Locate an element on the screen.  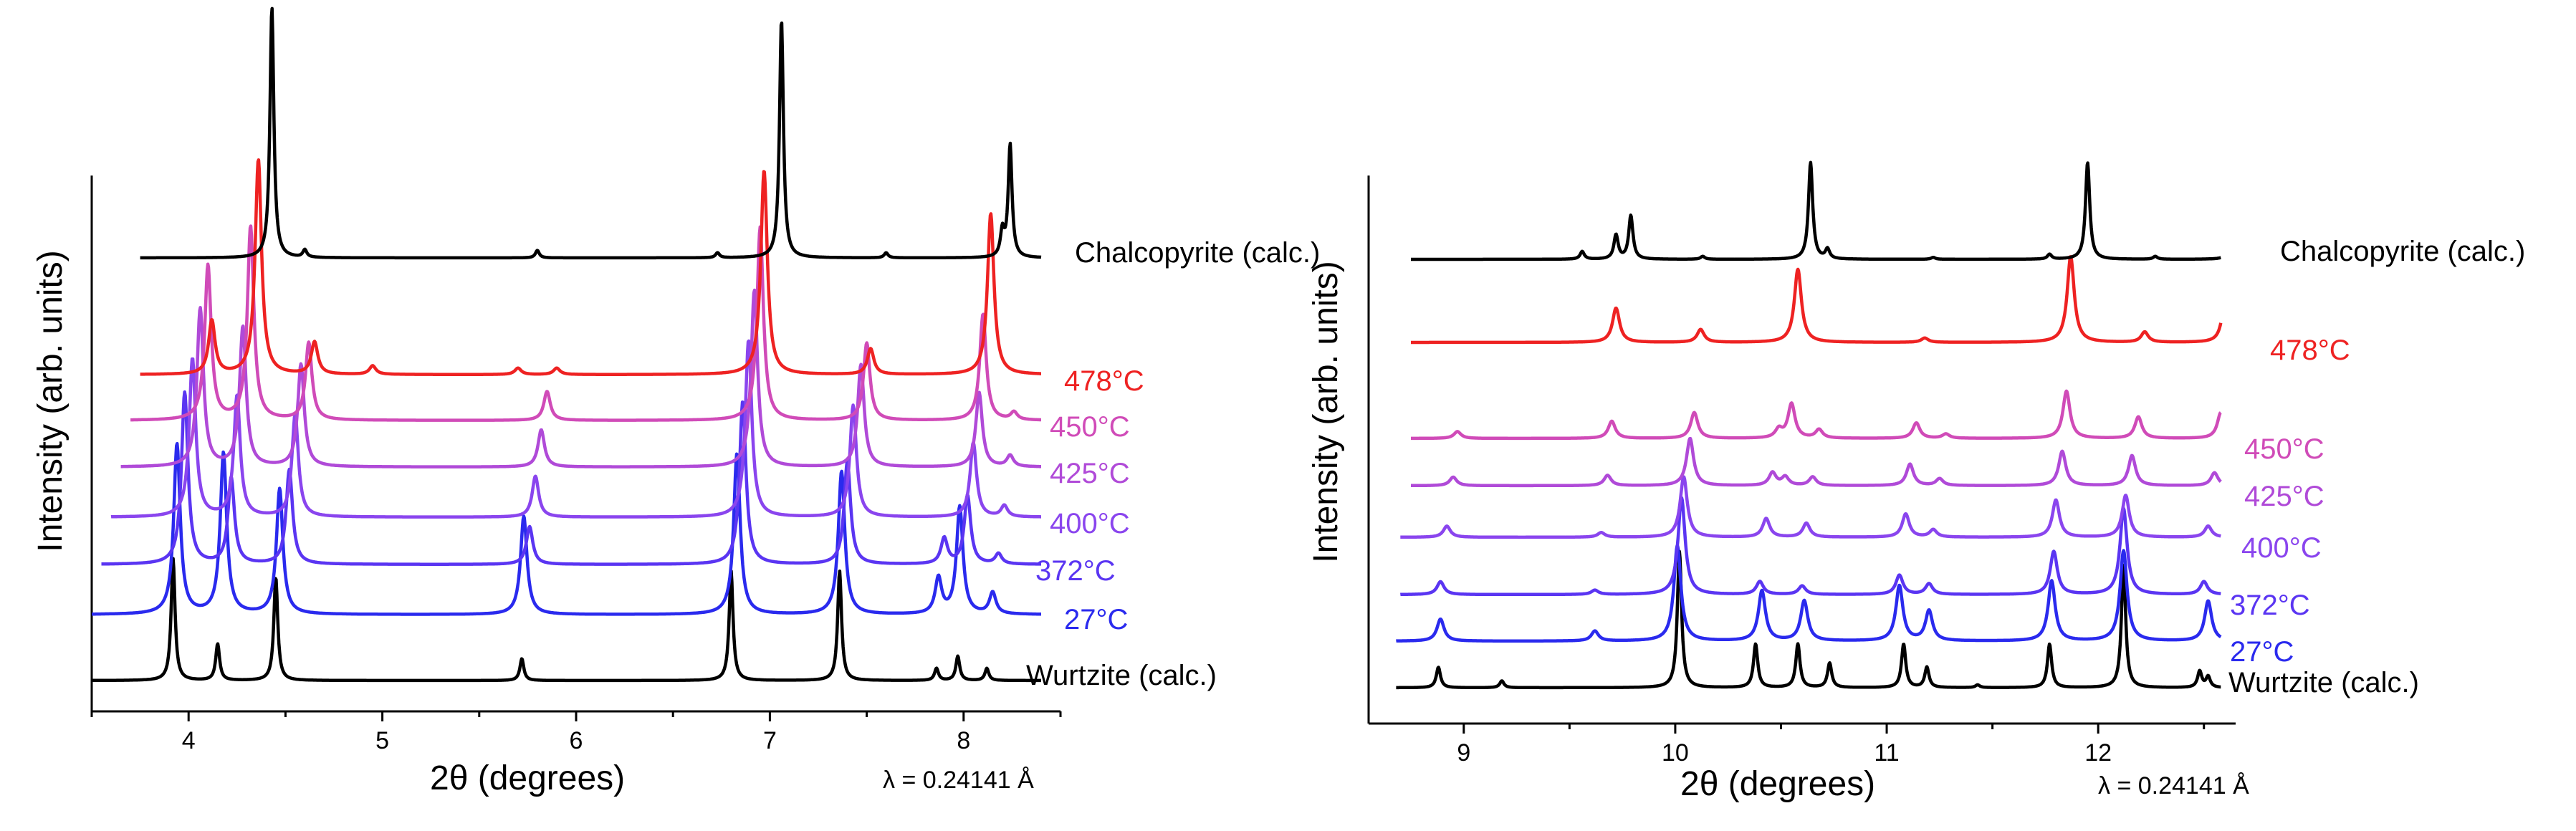
right-trace-wurtzite-calc is located at coordinates (1808, 619).